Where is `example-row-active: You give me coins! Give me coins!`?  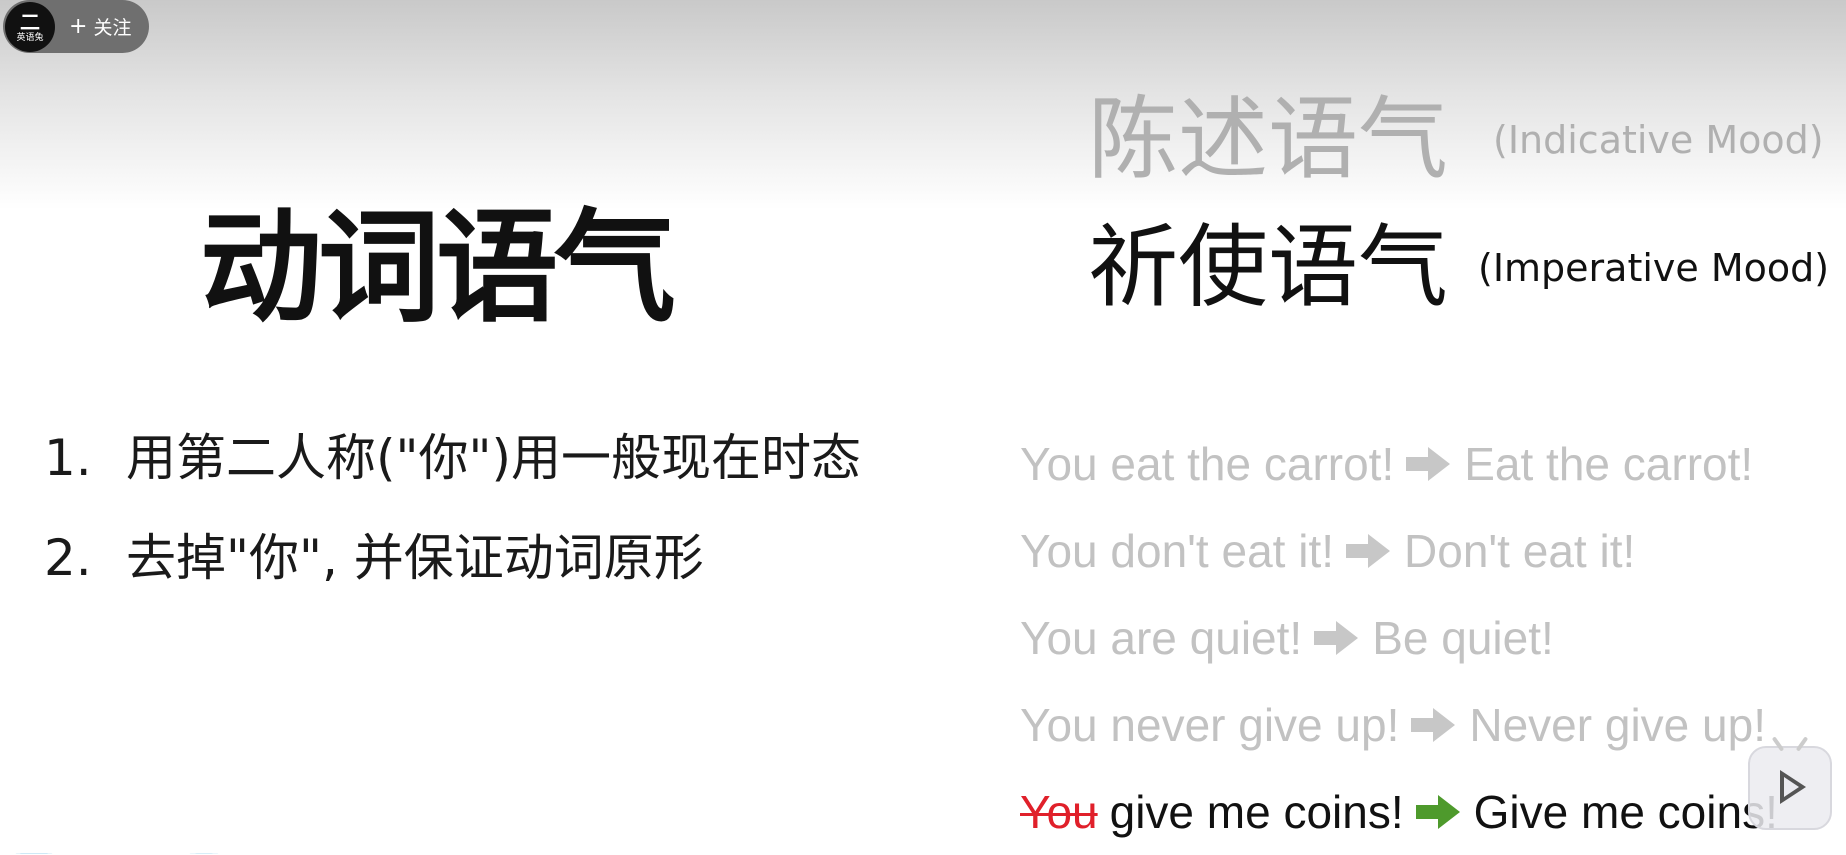 example-row-active: You give me coins! Give me coins! is located at coordinates (1420, 811).